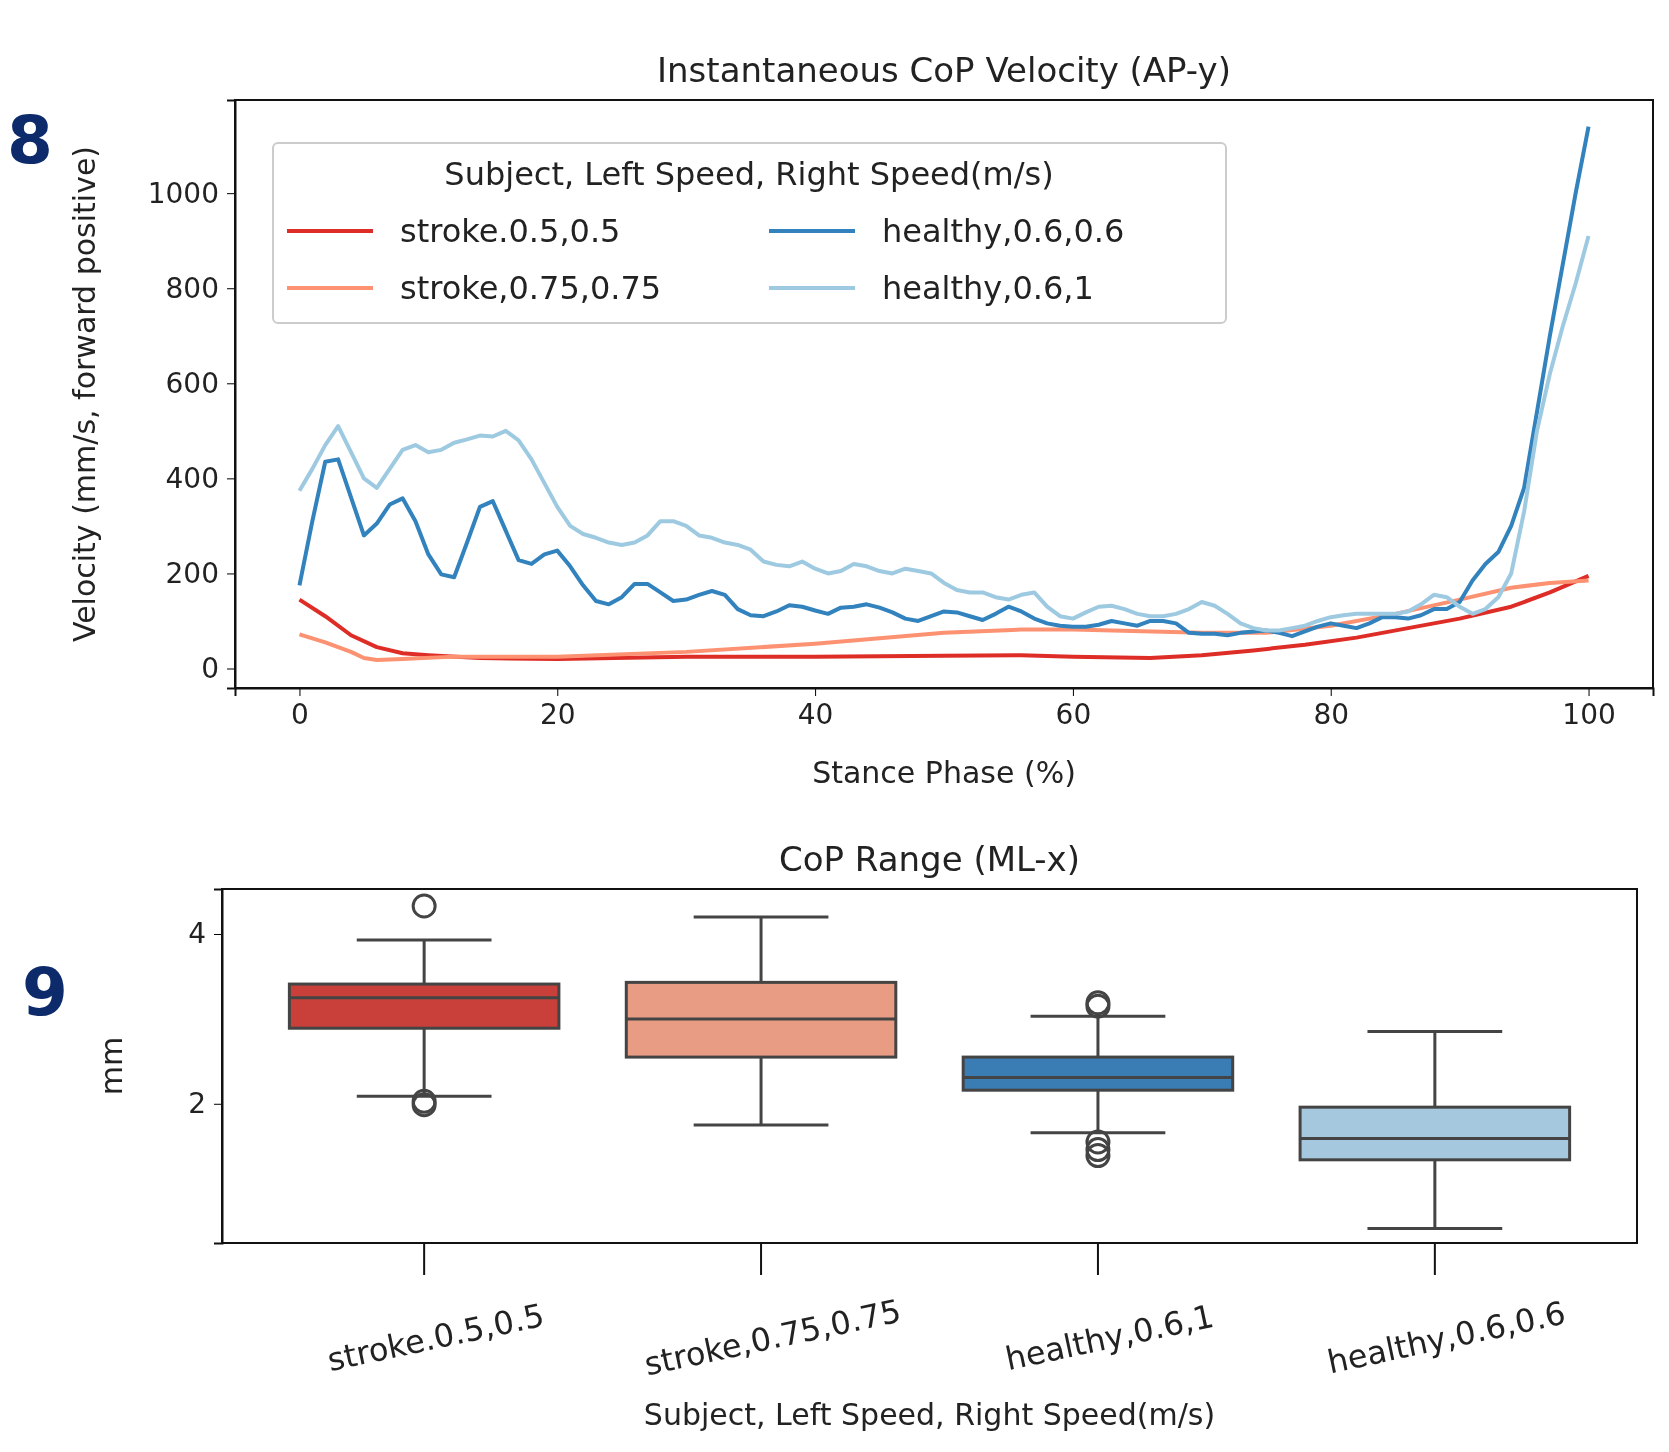  What do you see at coordinates (183, 193) in the screenshot?
I see `y-tick-label: 1000` at bounding box center [183, 193].